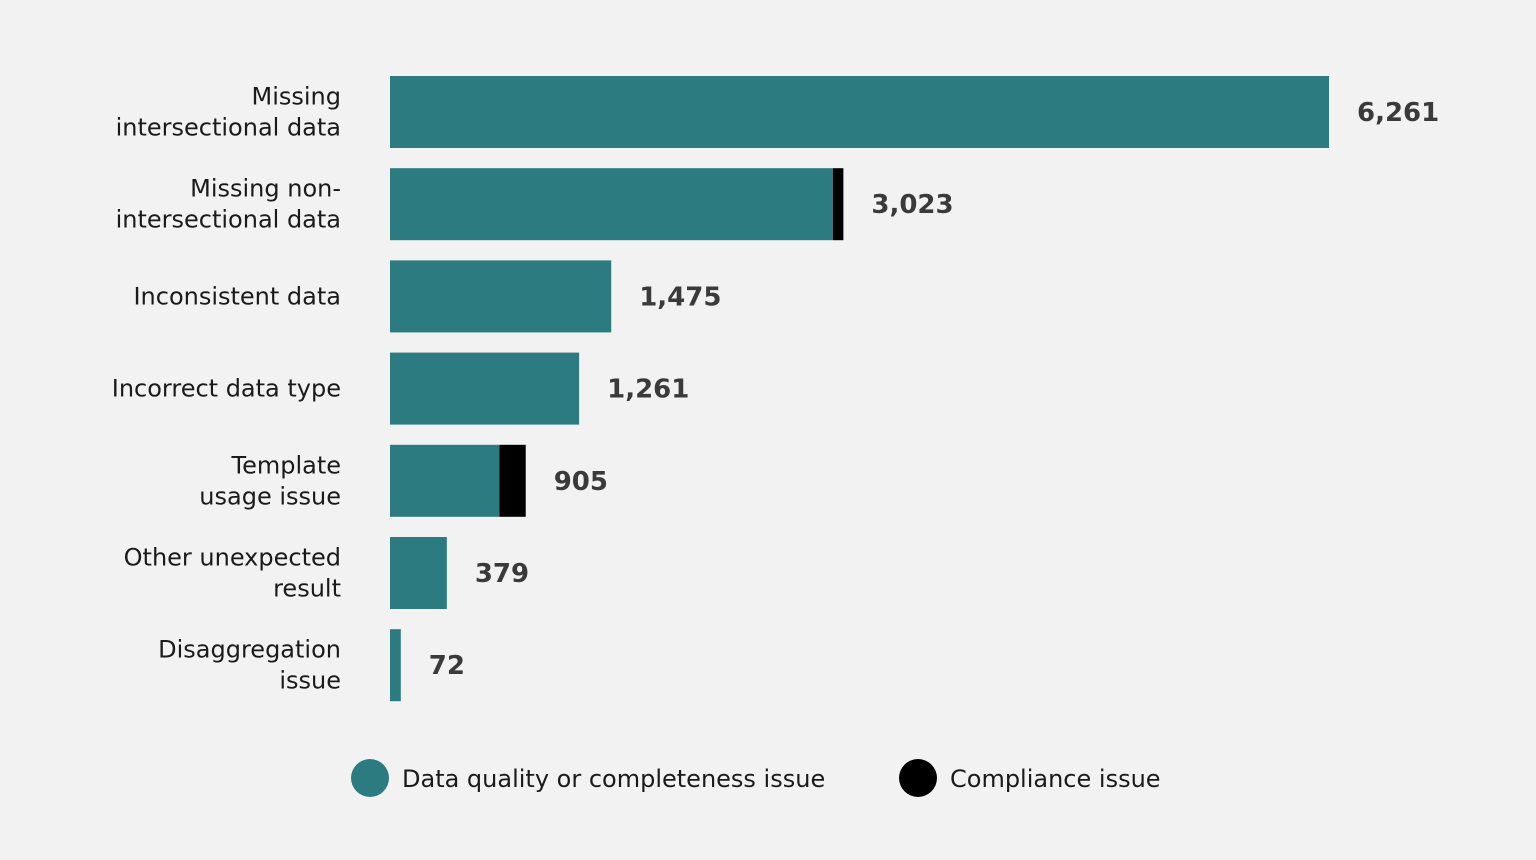 The image size is (1536, 860). I want to click on category-label: Inconsistent data, so click(237, 296).